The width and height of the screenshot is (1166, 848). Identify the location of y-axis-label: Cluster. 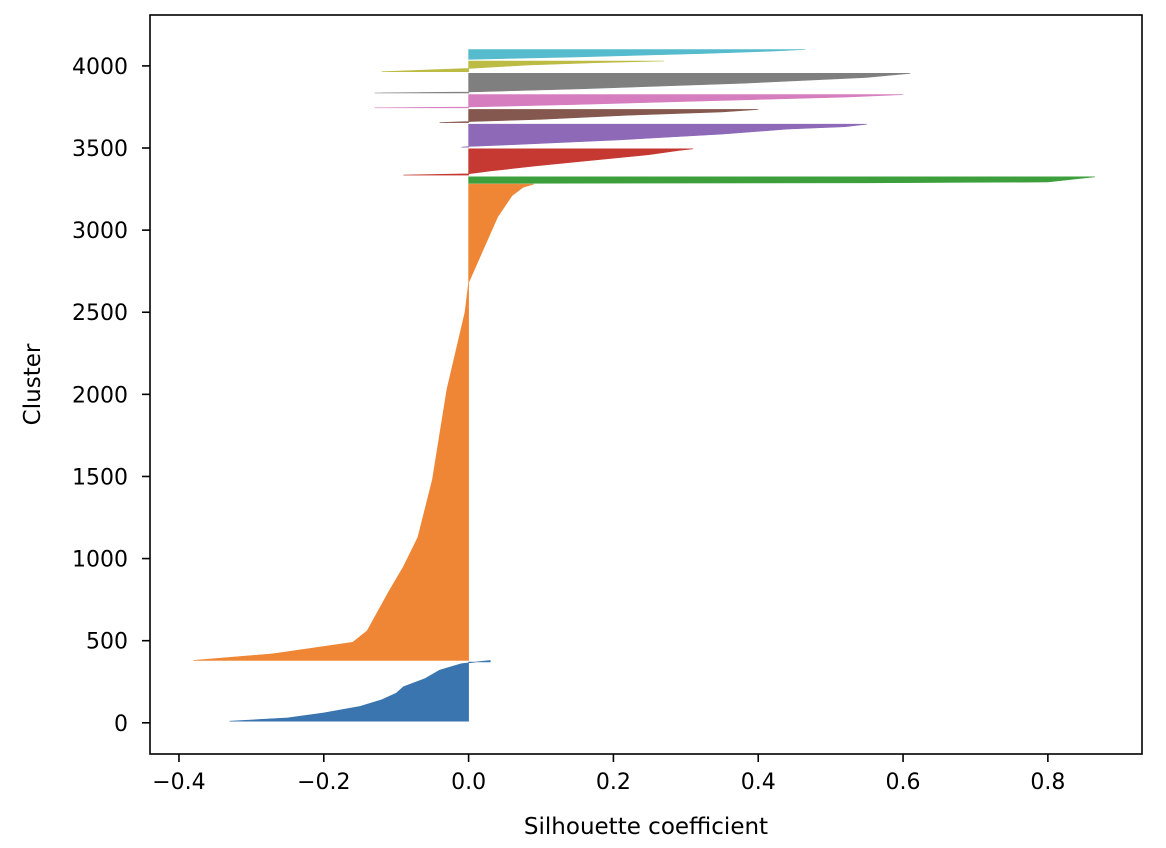
(33, 384).